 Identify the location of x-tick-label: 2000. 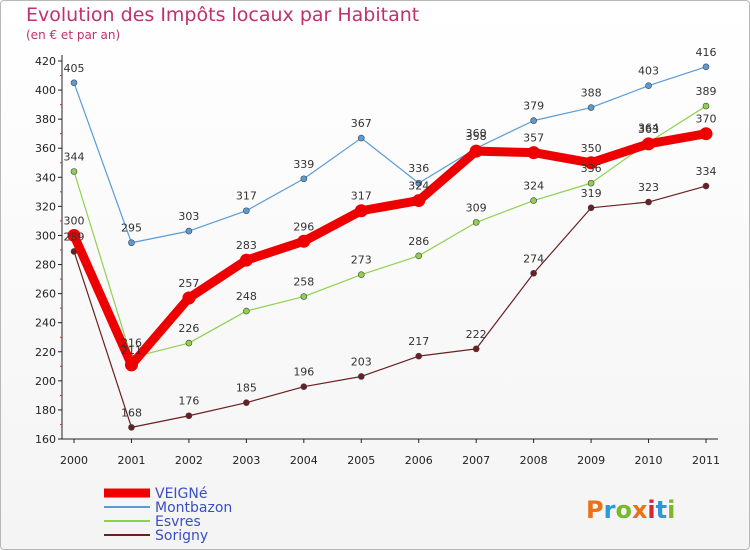
(74, 460).